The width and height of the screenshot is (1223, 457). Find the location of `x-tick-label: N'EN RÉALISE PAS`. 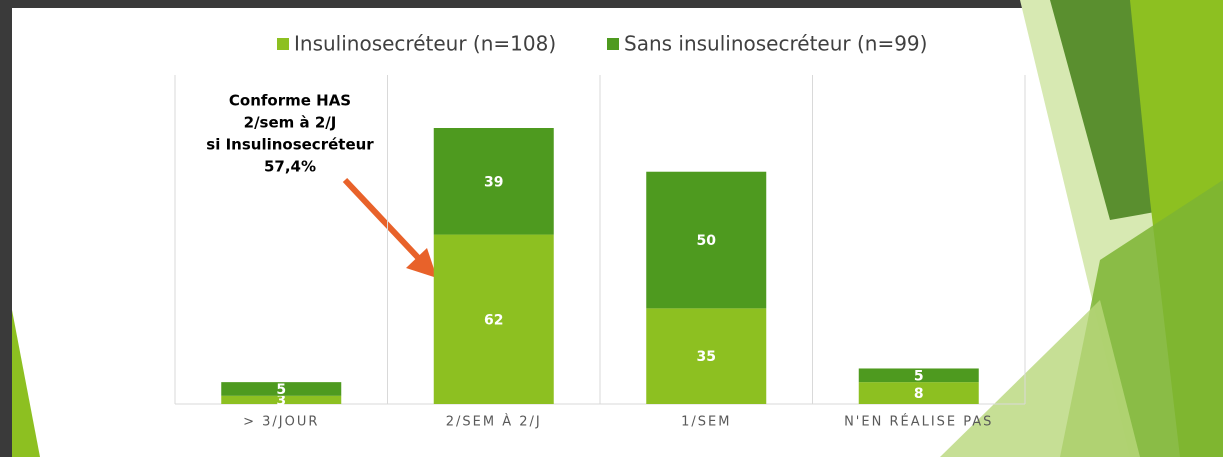

x-tick-label: N'EN RÉALISE PAS is located at coordinates (918, 422).